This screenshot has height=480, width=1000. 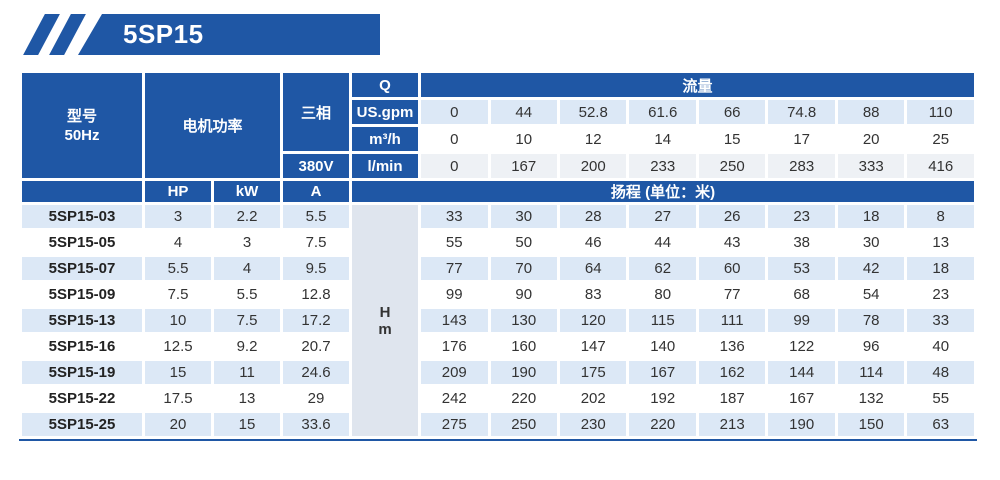 What do you see at coordinates (871, 372) in the screenshot?
I see `head-value-cell: 114` at bounding box center [871, 372].